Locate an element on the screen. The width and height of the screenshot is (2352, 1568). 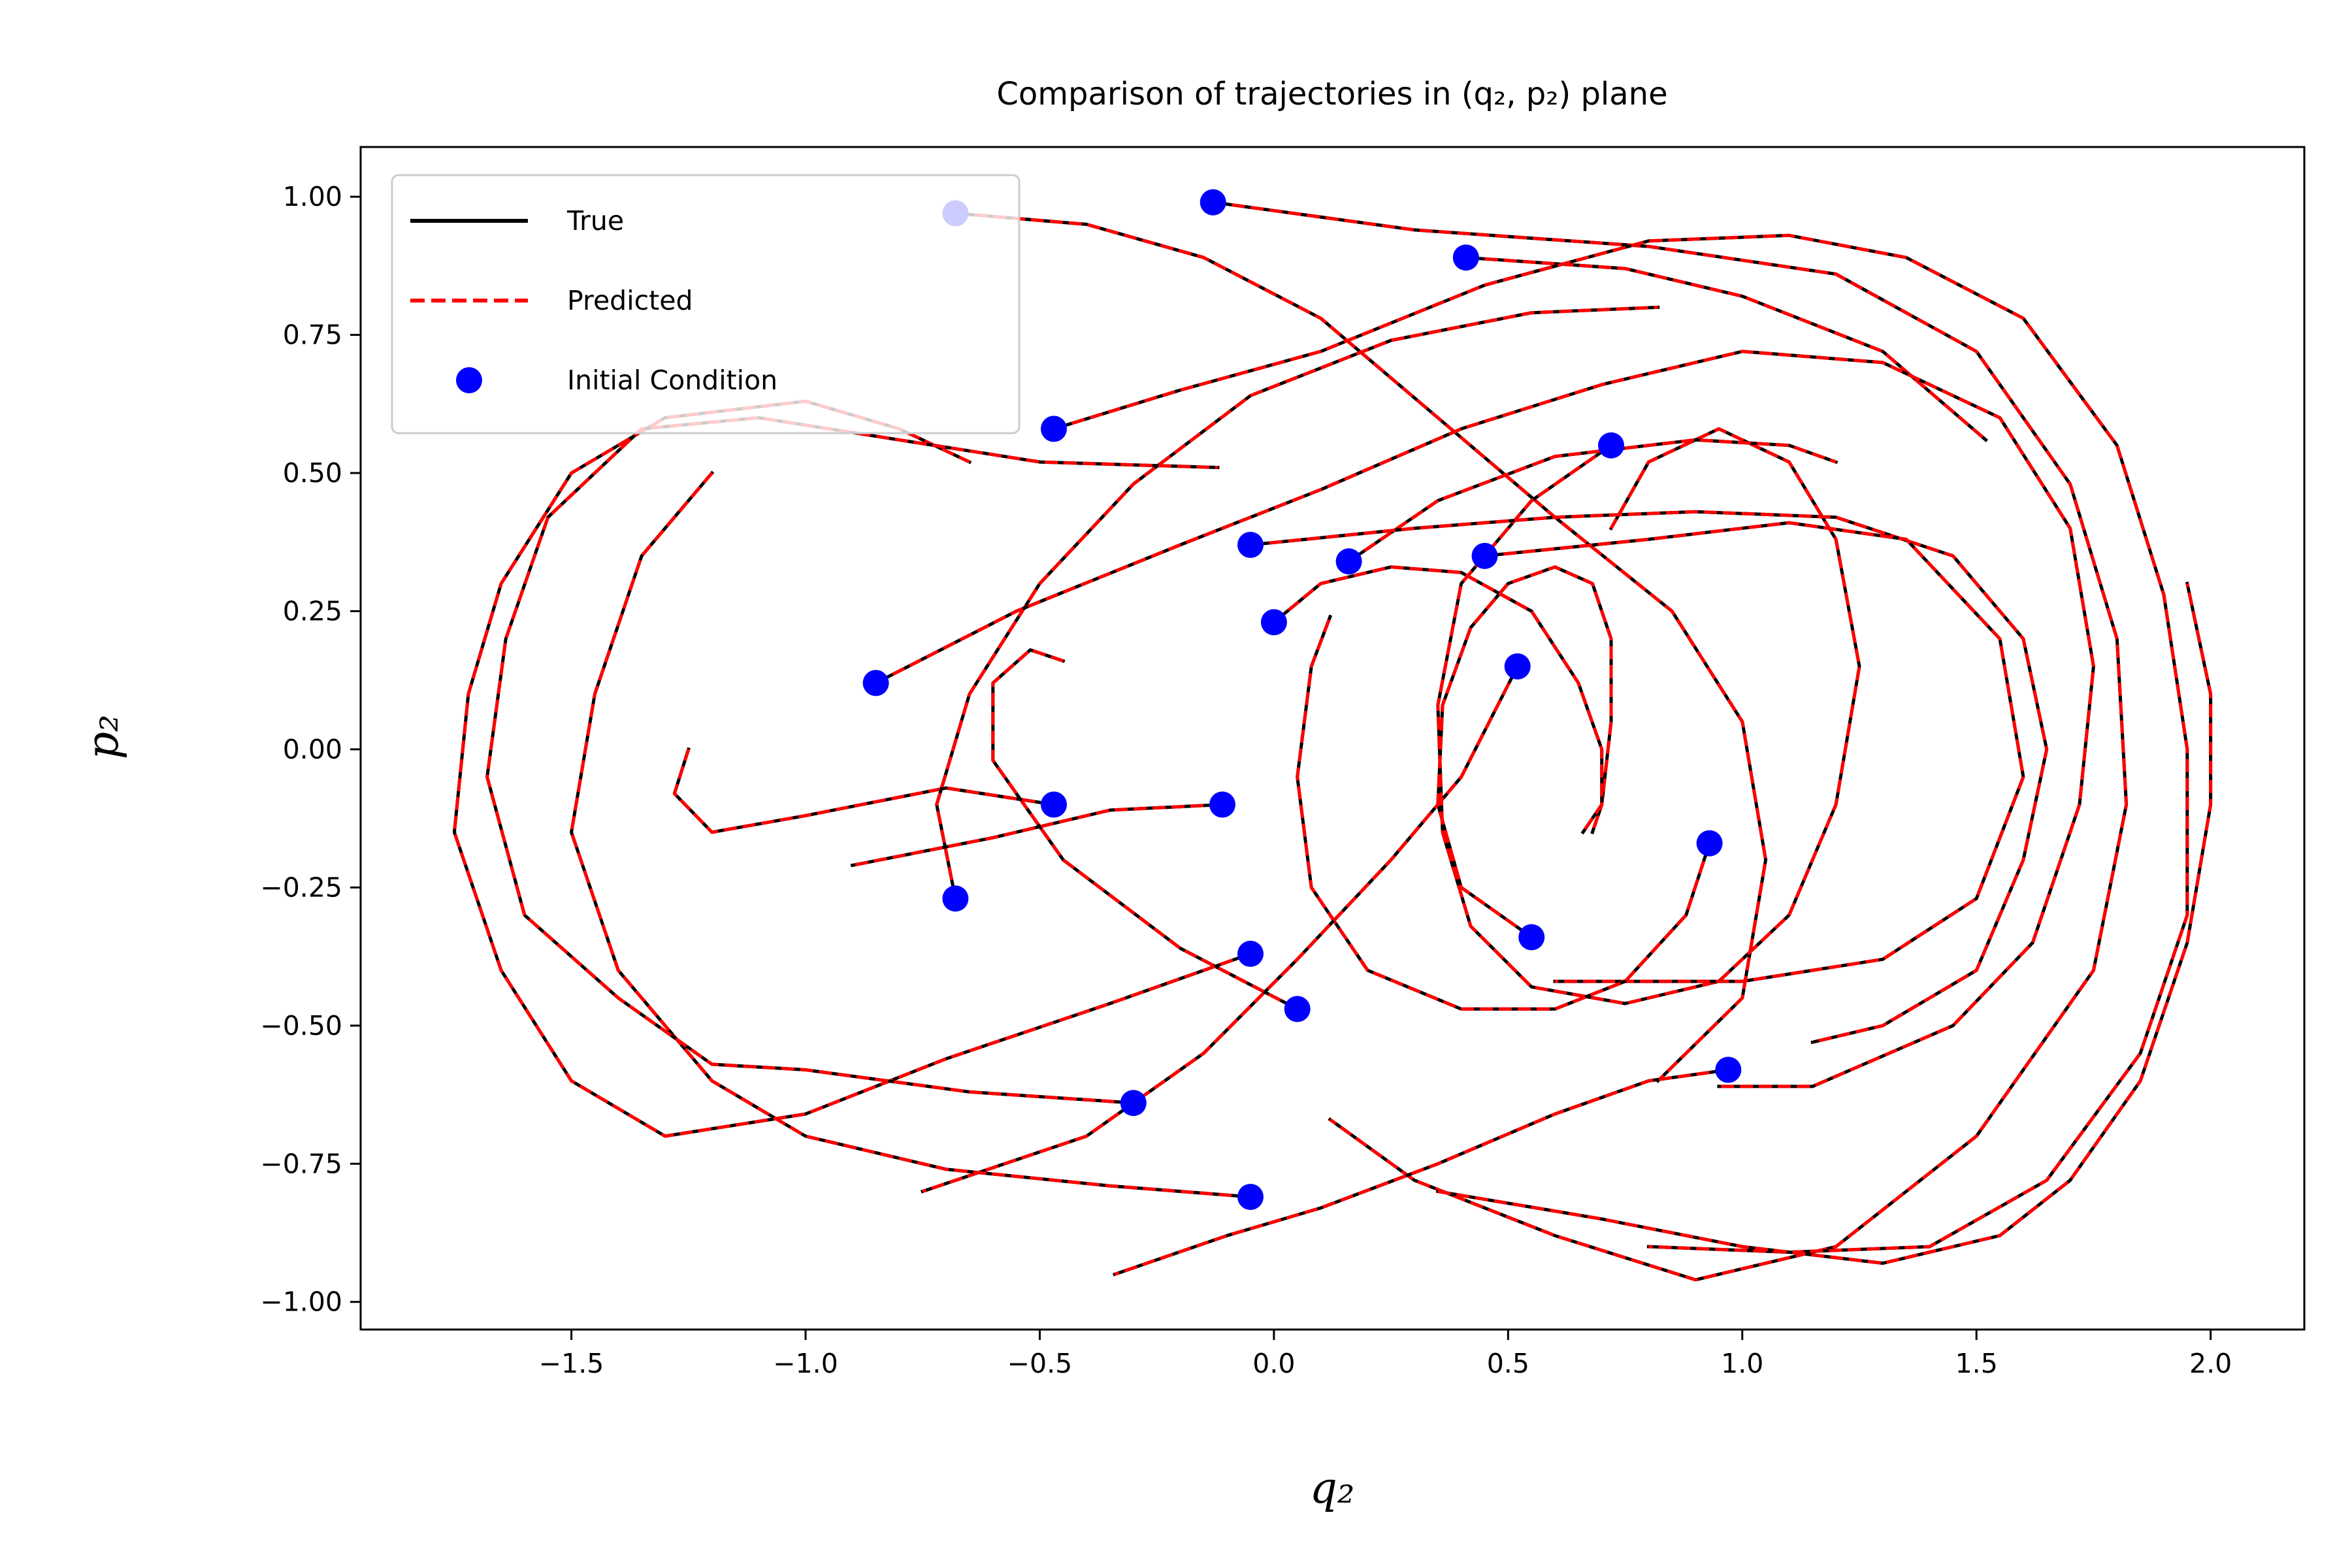
y-axis: 1.00 0.75 0.50 0.25 0.00 −0.25 −0.50 −0.75 −1.00 is located at coordinates (310, 749).